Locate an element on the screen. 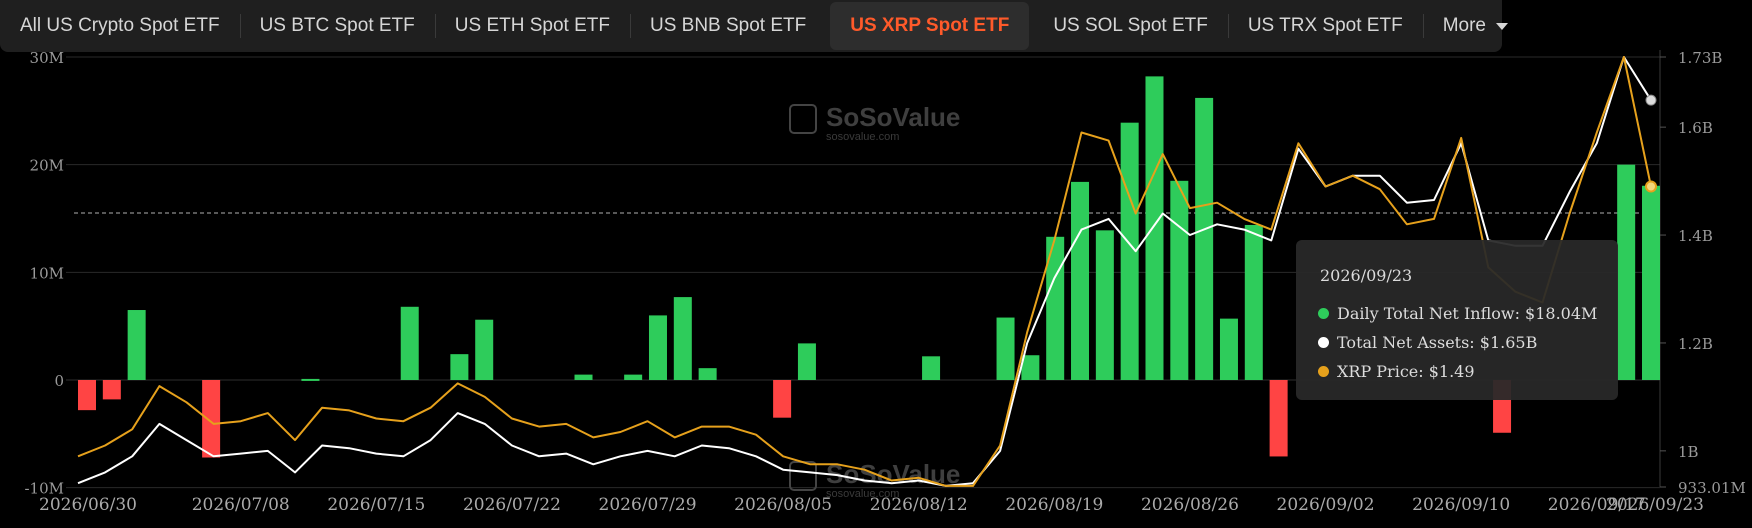  tooltip-assets-row: Total Net Assets: $1.65B is located at coordinates (1427, 342).